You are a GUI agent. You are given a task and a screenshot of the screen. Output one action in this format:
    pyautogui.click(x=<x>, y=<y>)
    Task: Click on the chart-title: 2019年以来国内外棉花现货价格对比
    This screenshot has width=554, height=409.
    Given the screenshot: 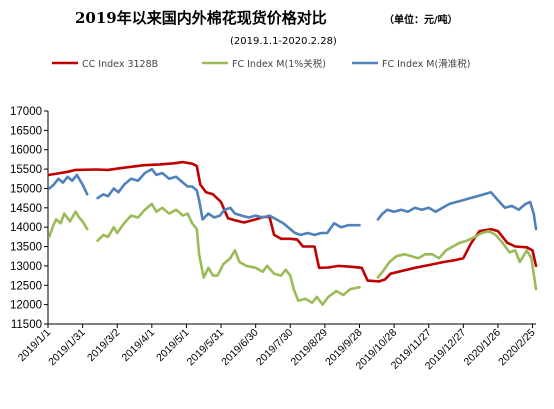 What is the action you would take?
    pyautogui.click(x=201, y=18)
    